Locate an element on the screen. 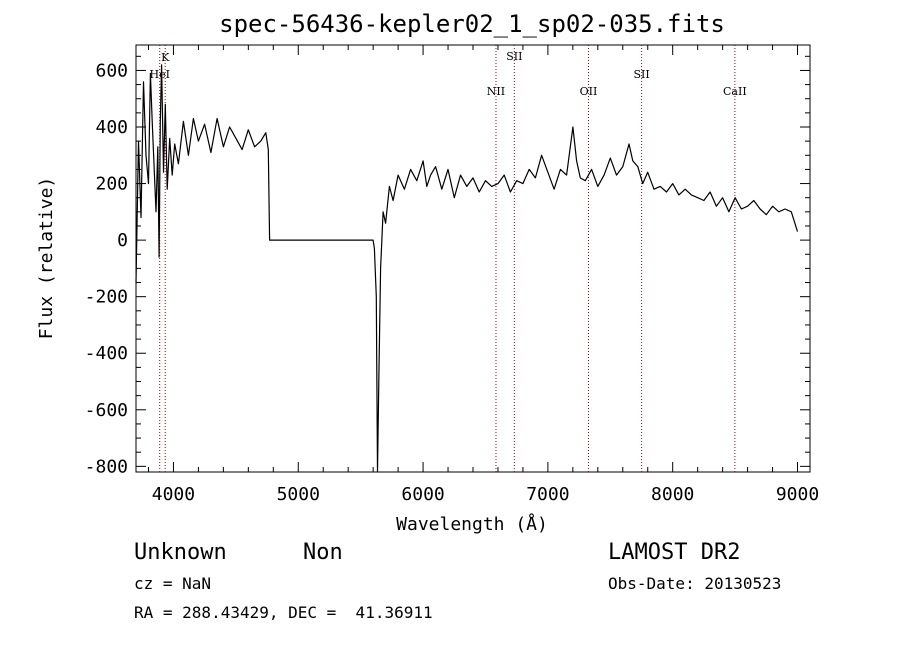  survey-name: LAMOST DR2 is located at coordinates (674, 552).